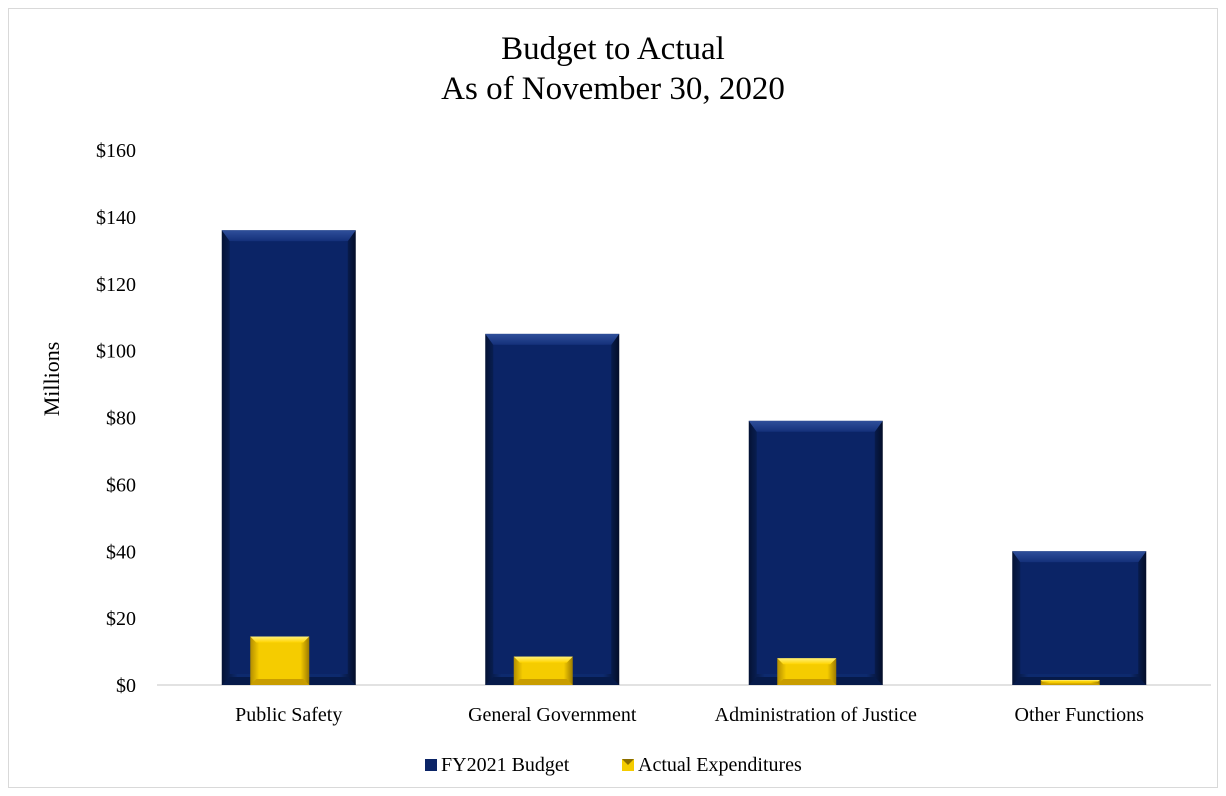 The height and width of the screenshot is (796, 1226). Describe the element at coordinates (628, 762) in the screenshot. I see `legend-swatch-shade` at that location.